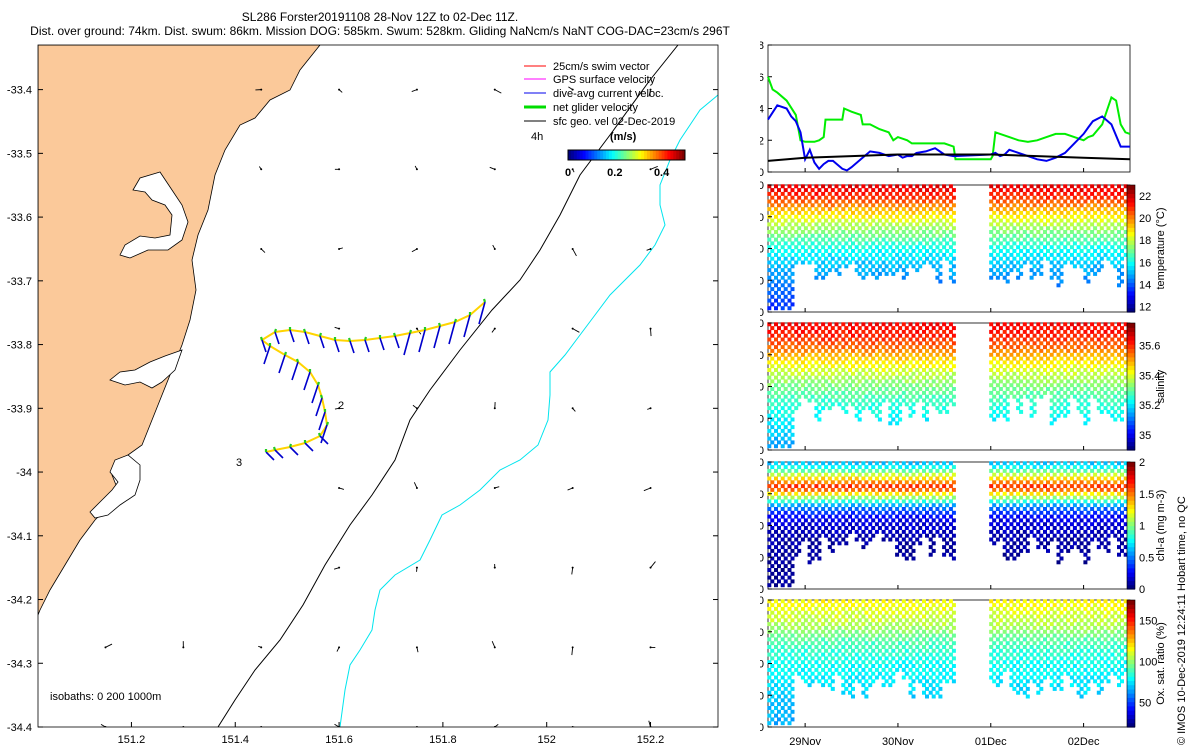 This screenshot has width=1200, height=750. What do you see at coordinates (1161, 526) in the screenshot?
I see `section-colorbar-label: chl-a (mg m-3)` at bounding box center [1161, 526].